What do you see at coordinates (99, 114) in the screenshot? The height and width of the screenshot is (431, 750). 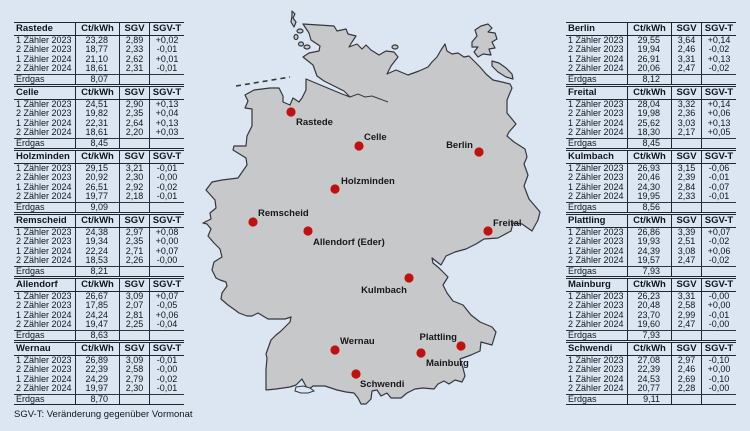 I see `table-row: 2 Zähler 2023 19,82 2,35 +0,04` at bounding box center [99, 114].